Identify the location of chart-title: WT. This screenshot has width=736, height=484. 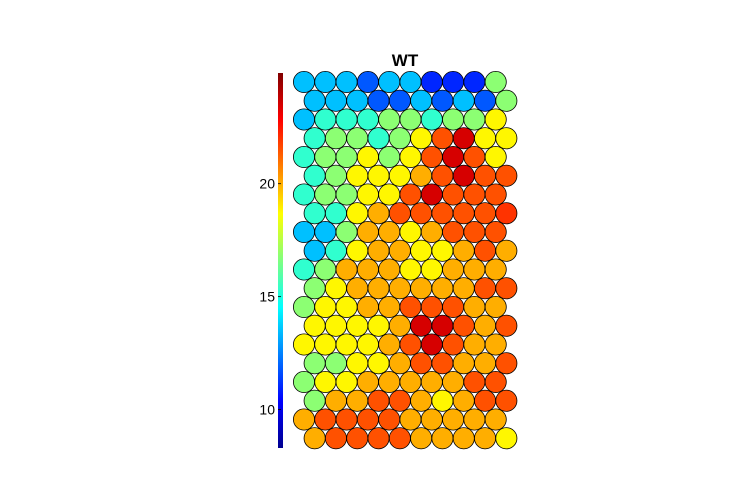
(405, 60).